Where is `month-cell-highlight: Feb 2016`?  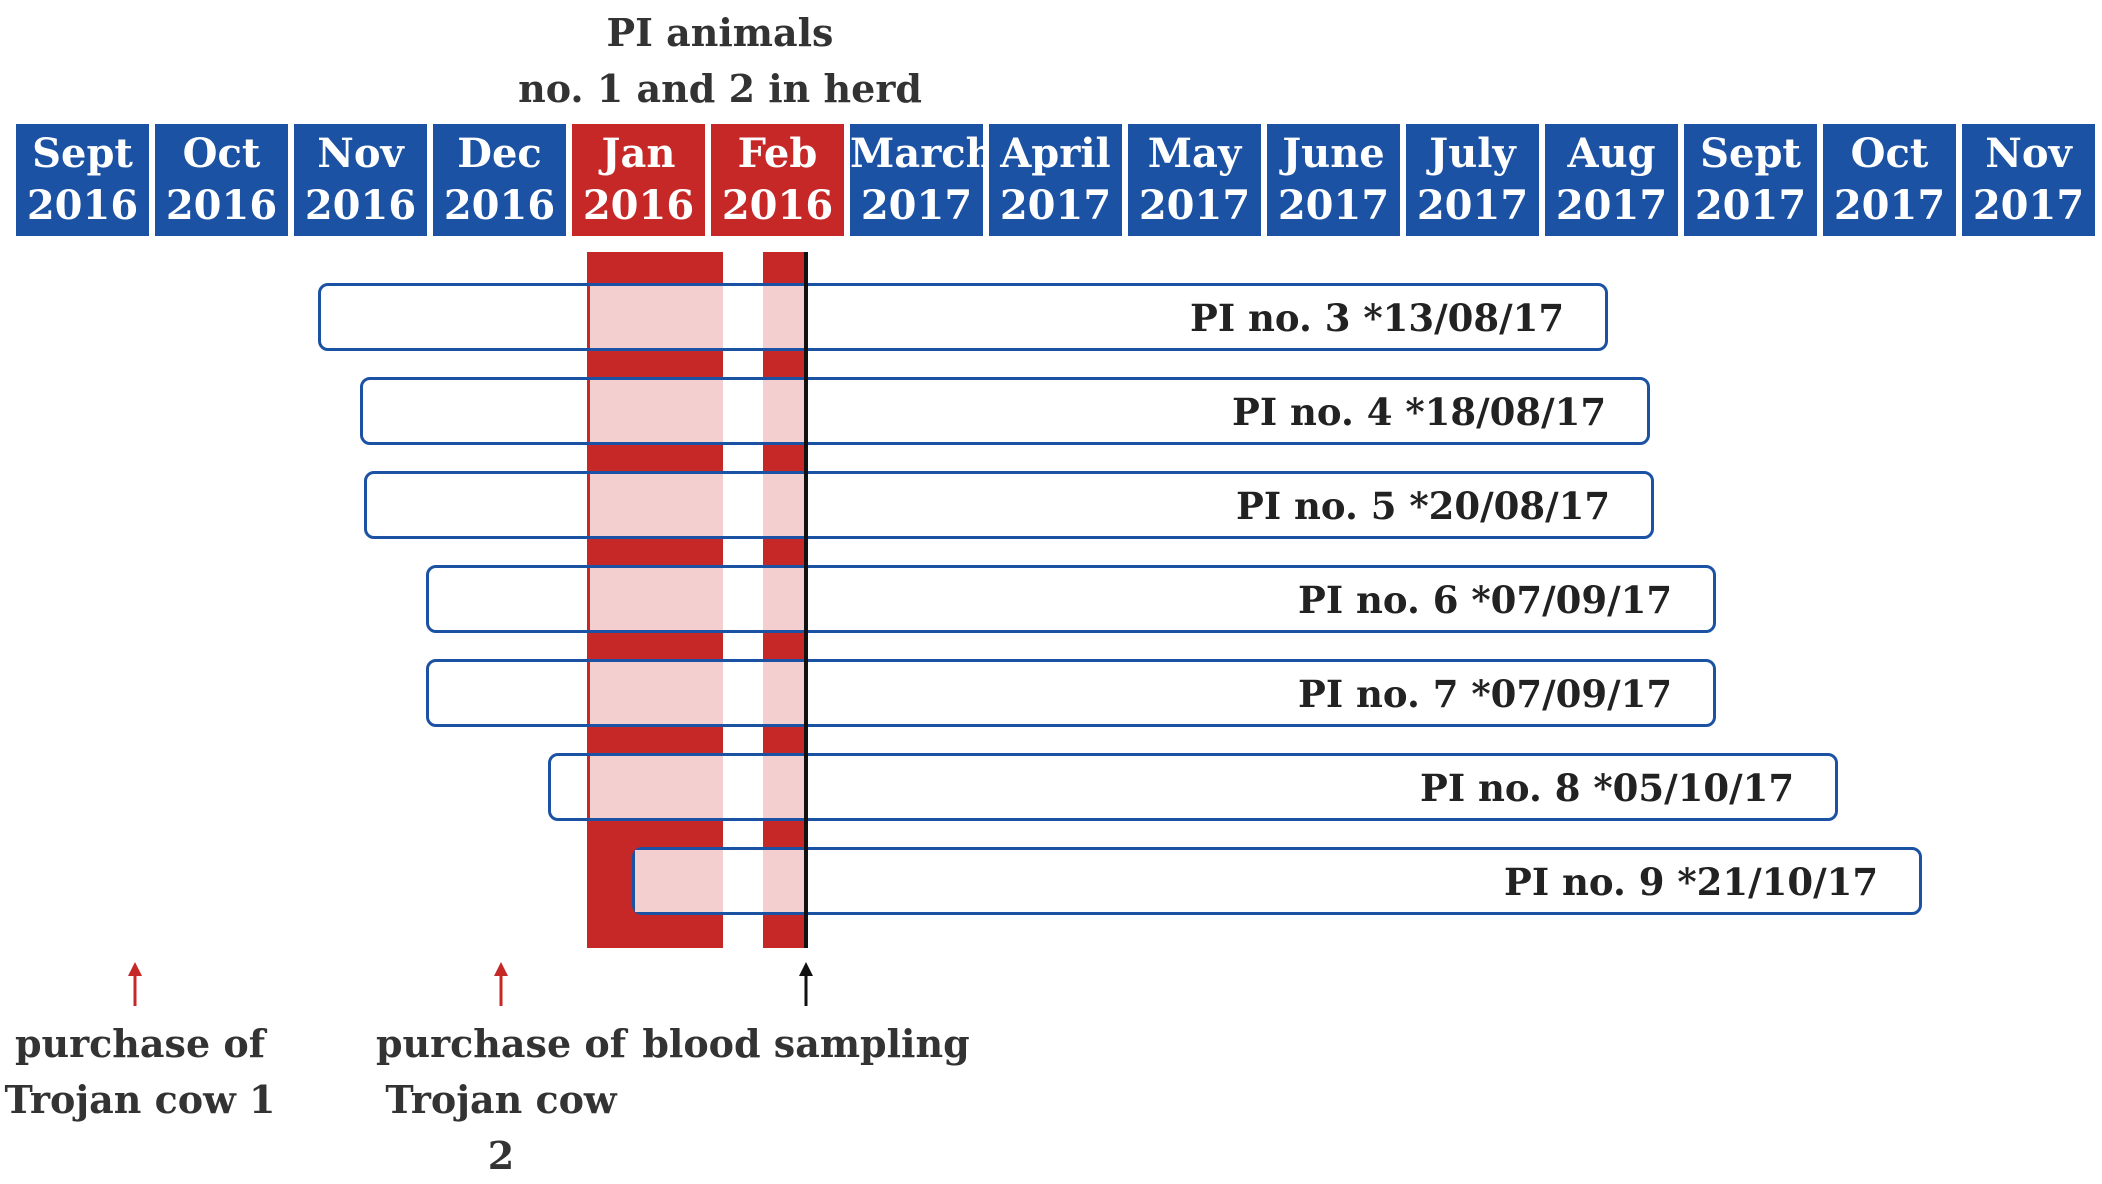 month-cell-highlight: Feb 2016 is located at coordinates (777, 180).